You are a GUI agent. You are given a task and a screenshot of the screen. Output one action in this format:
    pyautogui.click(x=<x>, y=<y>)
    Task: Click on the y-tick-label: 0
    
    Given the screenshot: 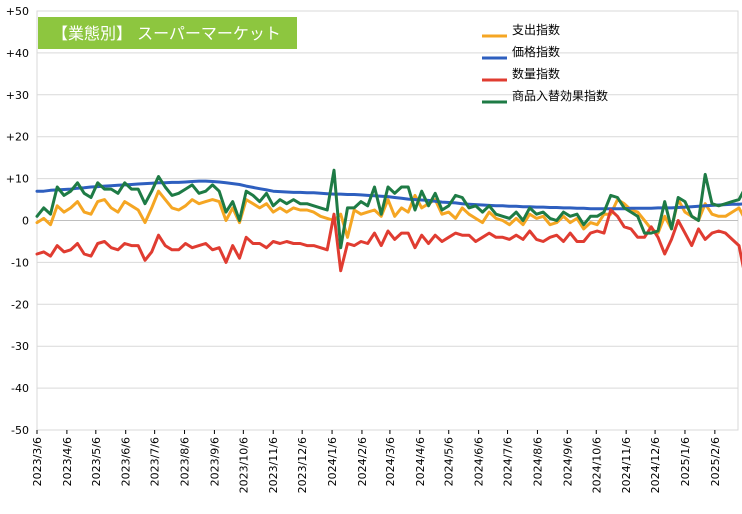 What is the action you would take?
    pyautogui.click(x=25, y=221)
    